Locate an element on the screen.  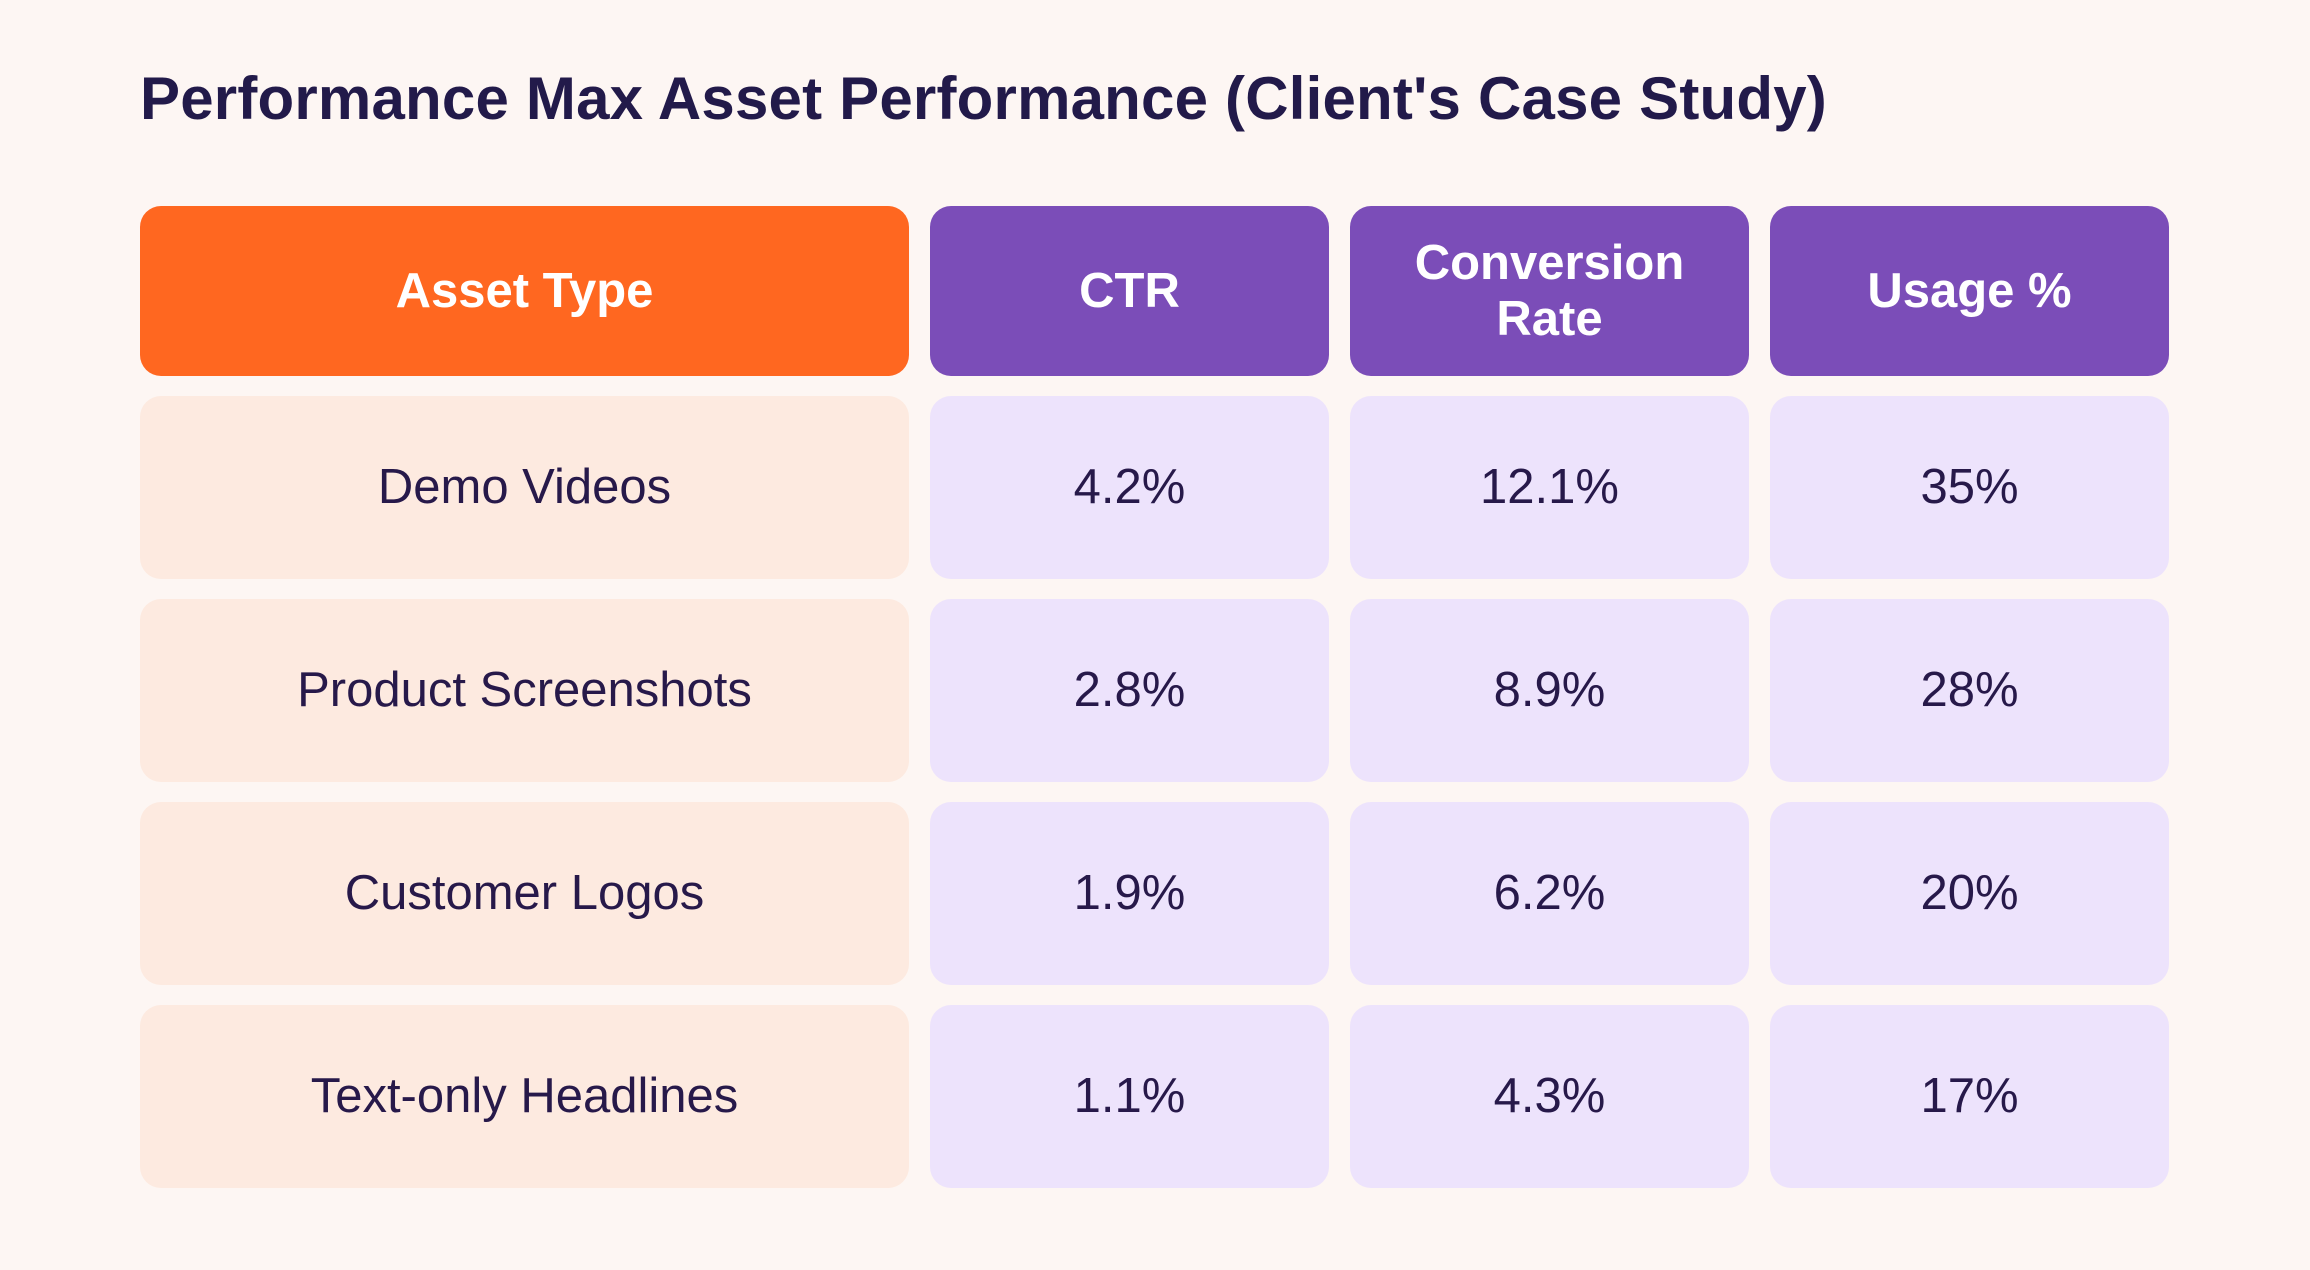
header-asset-type: Asset Type is located at coordinates (524, 291).